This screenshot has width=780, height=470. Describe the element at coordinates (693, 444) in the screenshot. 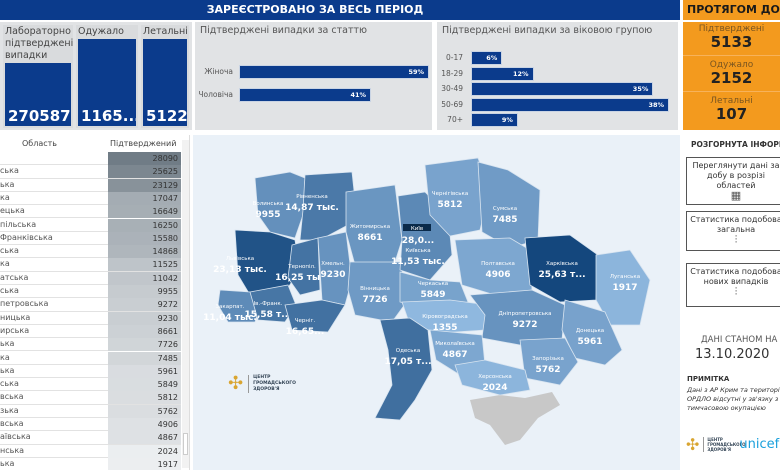

I see `phc-logo-icon: ✣` at that location.